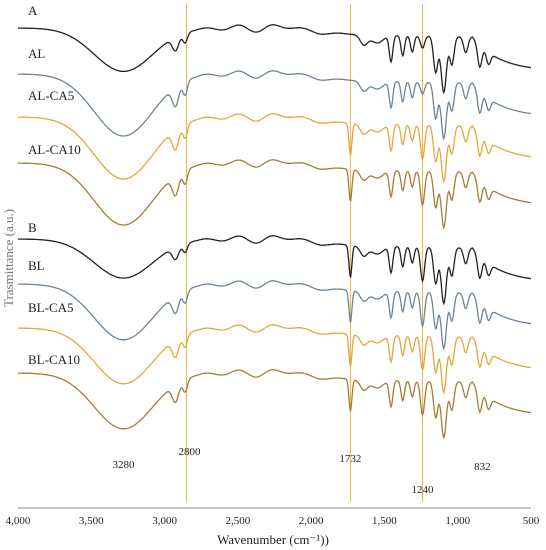 This screenshot has width=546, height=550. Describe the element at coordinates (54, 185) in the screenshot. I see `series-labels: A AL AL-CA5 AL-CA10 B BL BL-CA5 BL-CA10` at that location.